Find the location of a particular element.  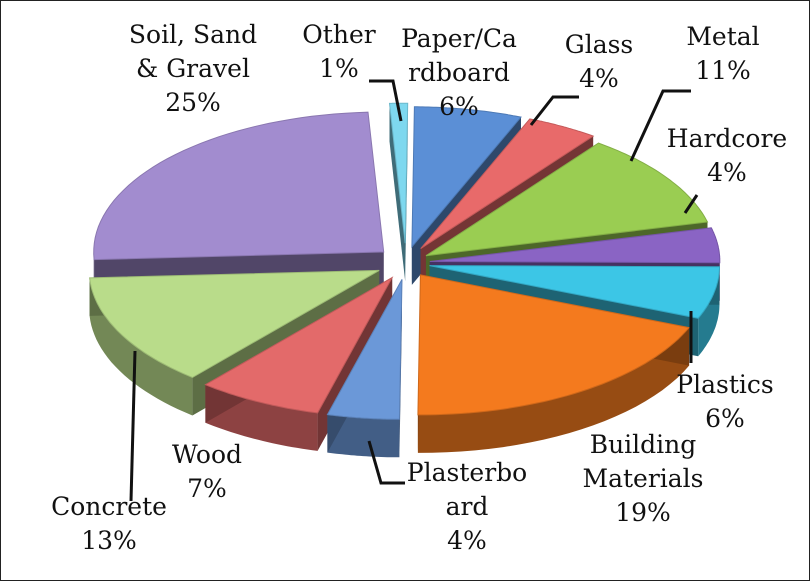

slice-label-9: Soil, Sand & Gravel 25% is located at coordinates (193, 68).